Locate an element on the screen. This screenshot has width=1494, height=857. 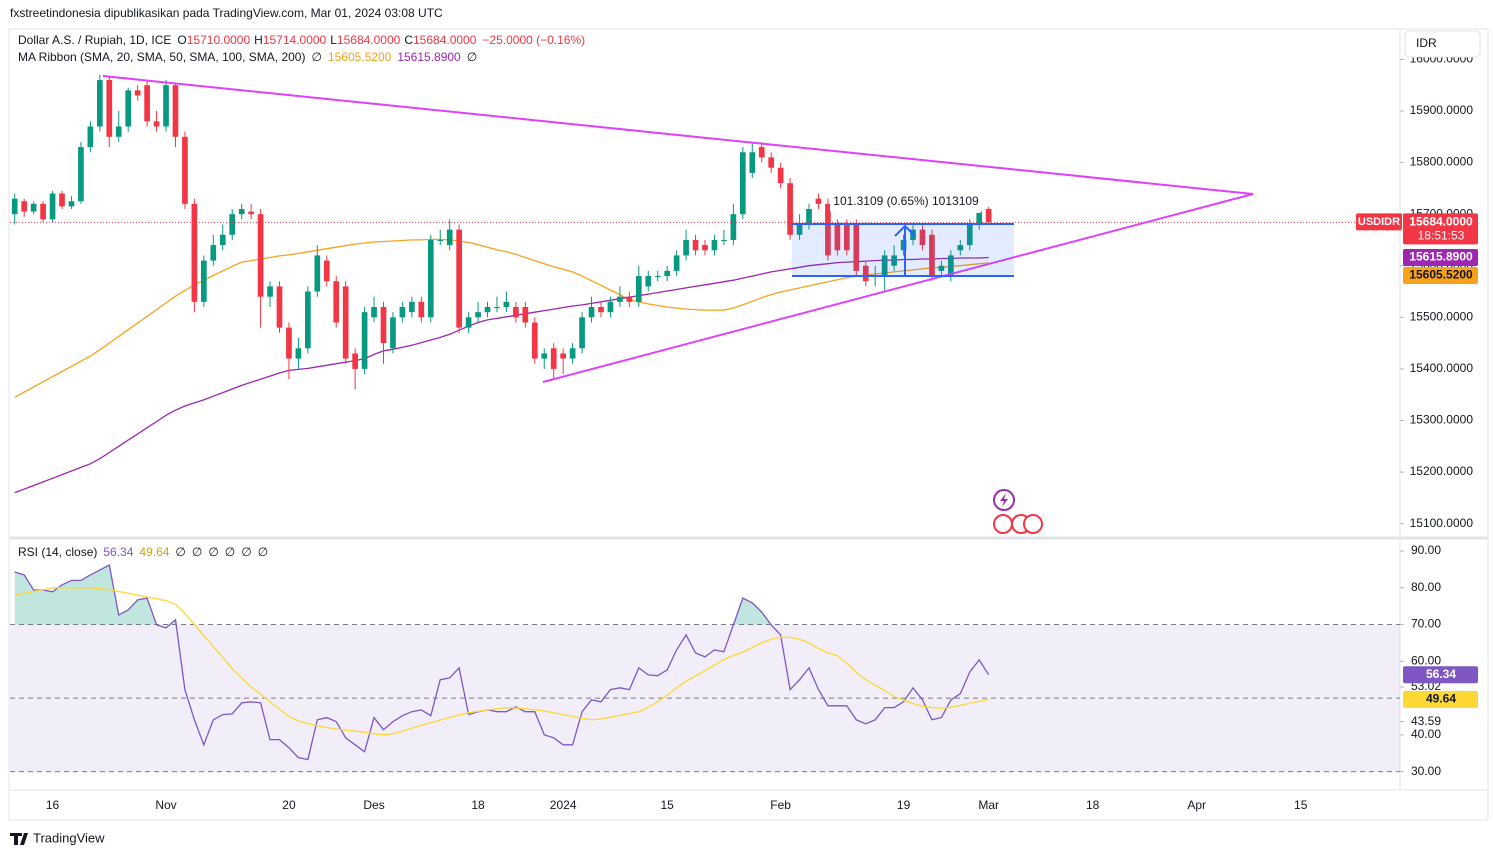
y-tick-label: 15400.0000 is located at coordinates (1442, 368).